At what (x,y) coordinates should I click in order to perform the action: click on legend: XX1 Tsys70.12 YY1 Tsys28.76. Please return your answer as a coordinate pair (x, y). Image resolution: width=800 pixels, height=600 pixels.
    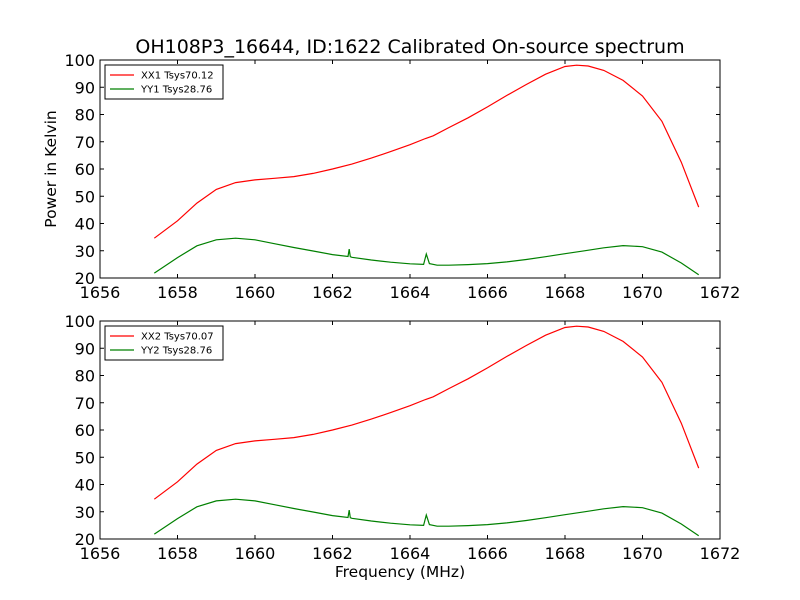
    Looking at the image, I should click on (164, 82).